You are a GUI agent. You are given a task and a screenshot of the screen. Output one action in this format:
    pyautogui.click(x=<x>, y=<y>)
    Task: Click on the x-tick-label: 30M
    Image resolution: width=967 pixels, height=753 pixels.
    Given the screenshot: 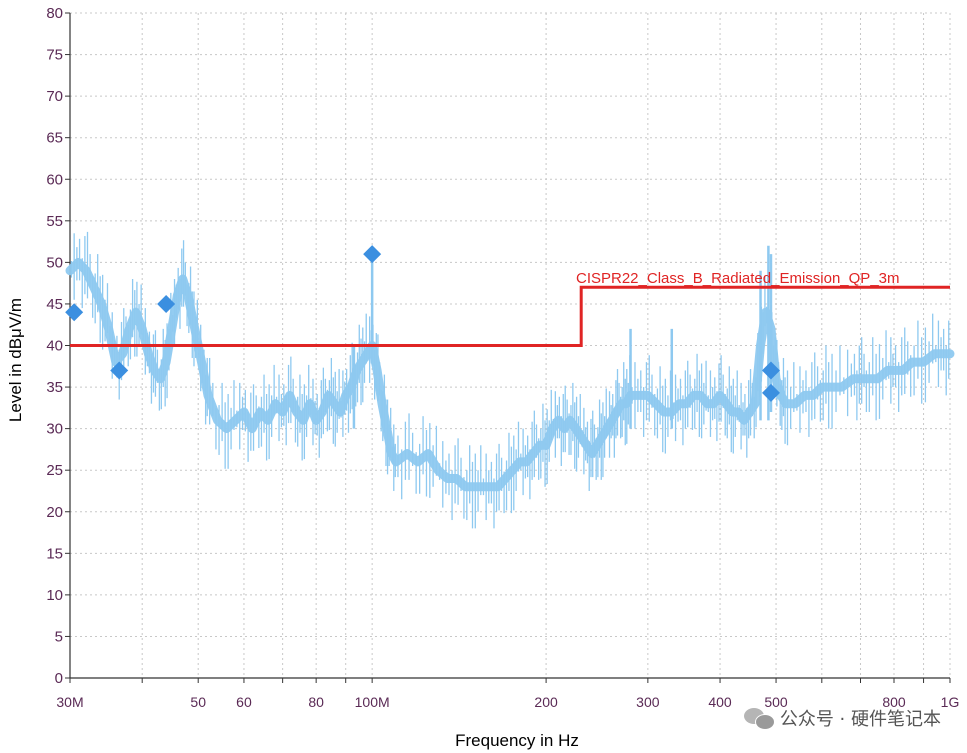 What is the action you would take?
    pyautogui.click(x=69, y=702)
    